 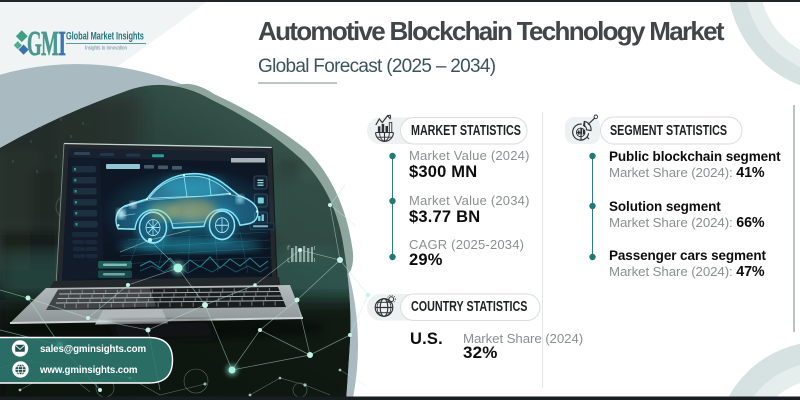 What do you see at coordinates (106, 48) in the screenshot?
I see `svg-text: Insights to innovation` at bounding box center [106, 48].